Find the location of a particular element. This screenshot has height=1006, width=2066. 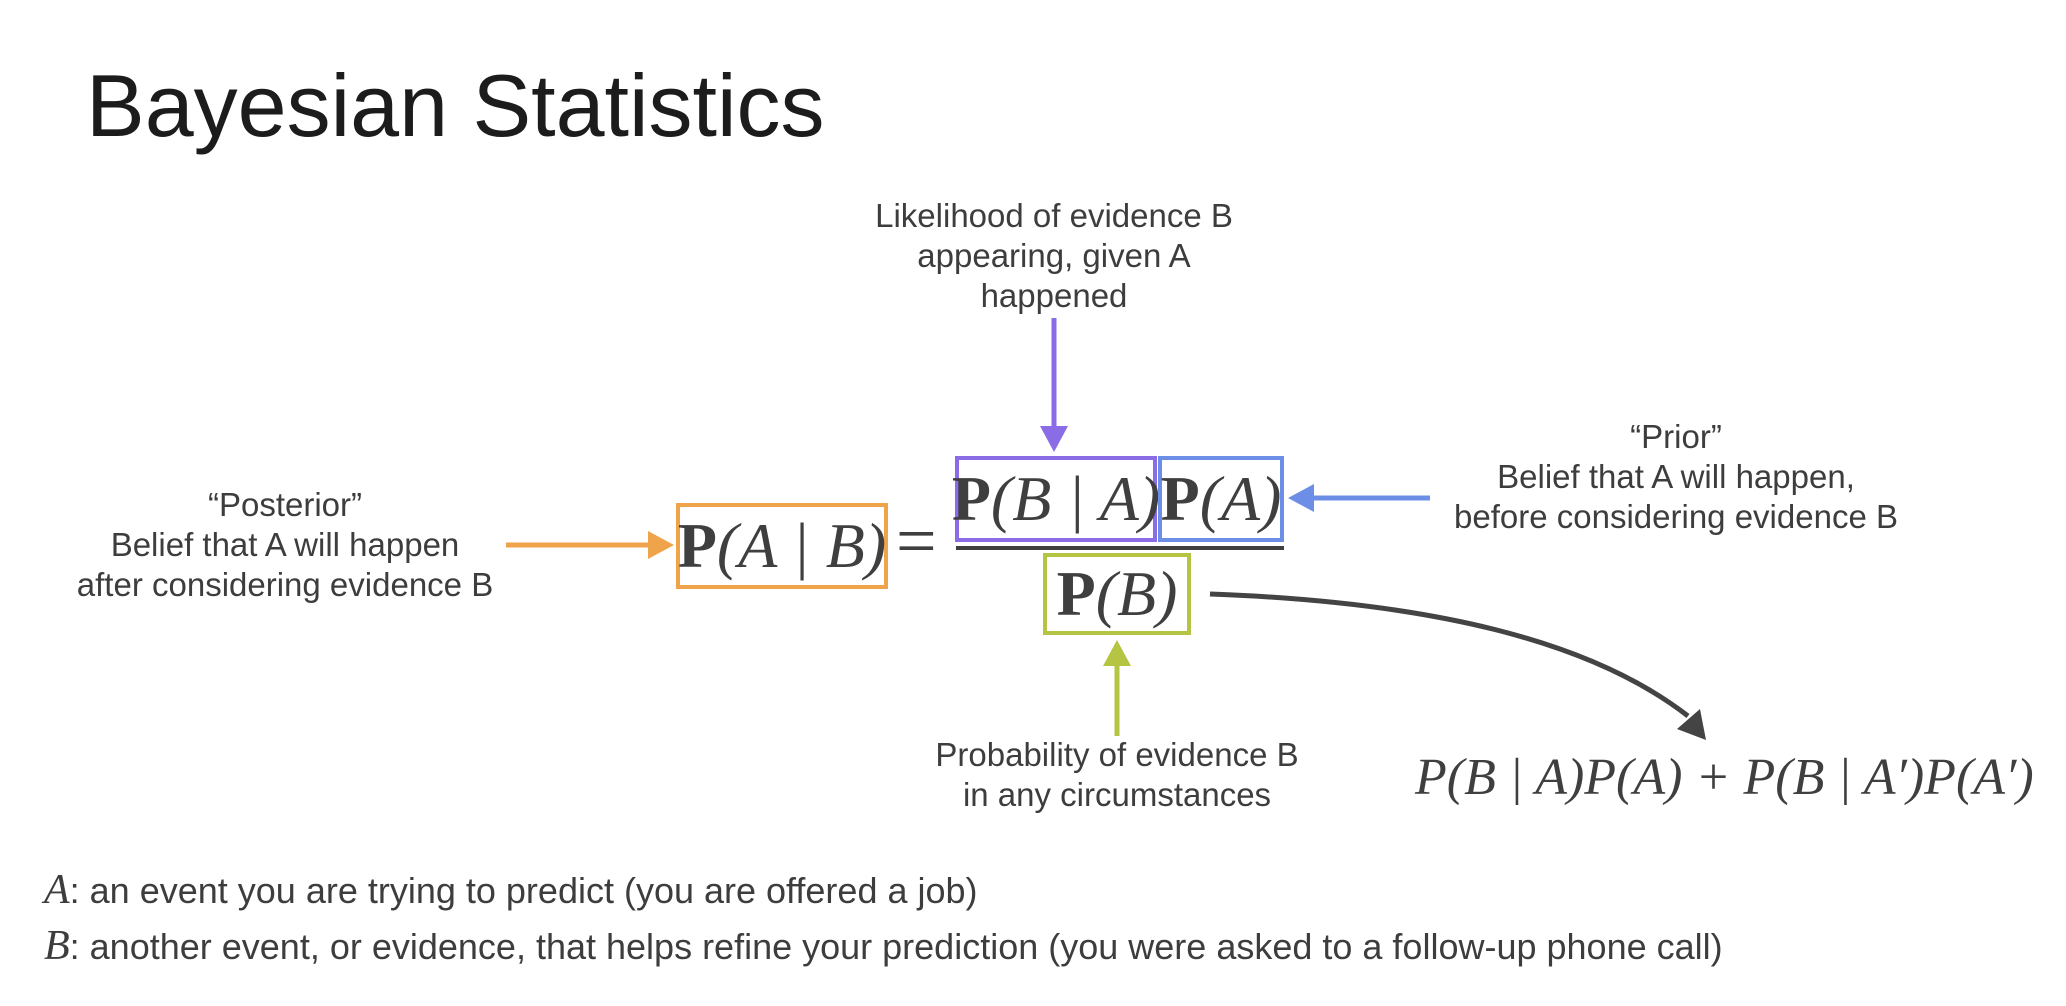

posterior-box: P (A | B) is located at coordinates (782, 546).